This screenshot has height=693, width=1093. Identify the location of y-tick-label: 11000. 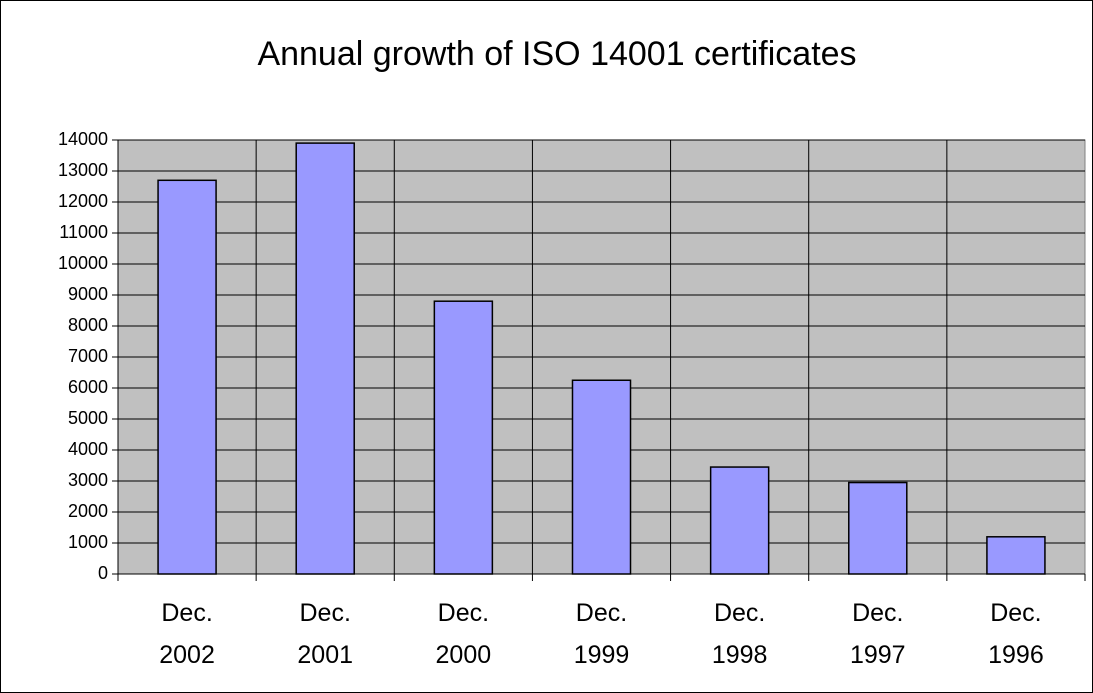
(83, 232).